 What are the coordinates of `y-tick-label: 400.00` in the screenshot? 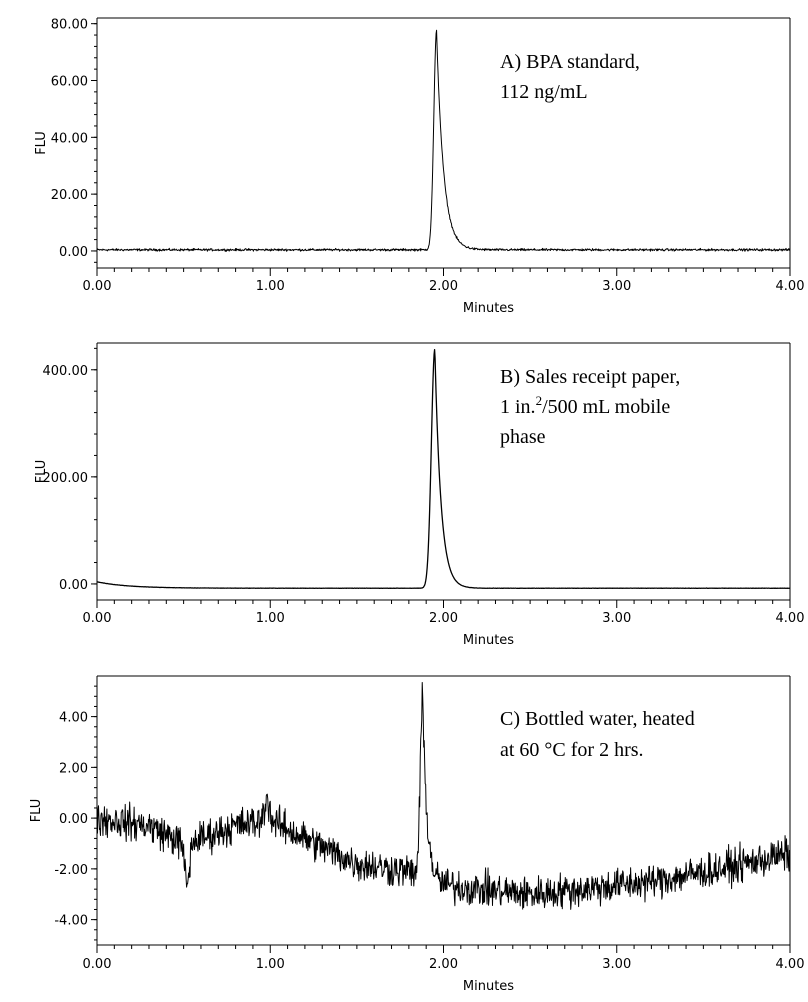 It's located at (66, 371).